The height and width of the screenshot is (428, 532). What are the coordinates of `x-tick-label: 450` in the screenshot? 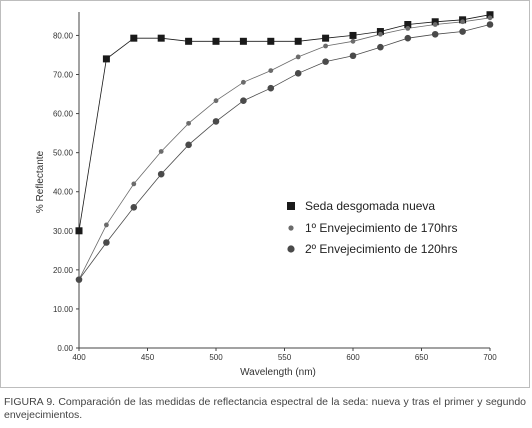 It's located at (148, 357).